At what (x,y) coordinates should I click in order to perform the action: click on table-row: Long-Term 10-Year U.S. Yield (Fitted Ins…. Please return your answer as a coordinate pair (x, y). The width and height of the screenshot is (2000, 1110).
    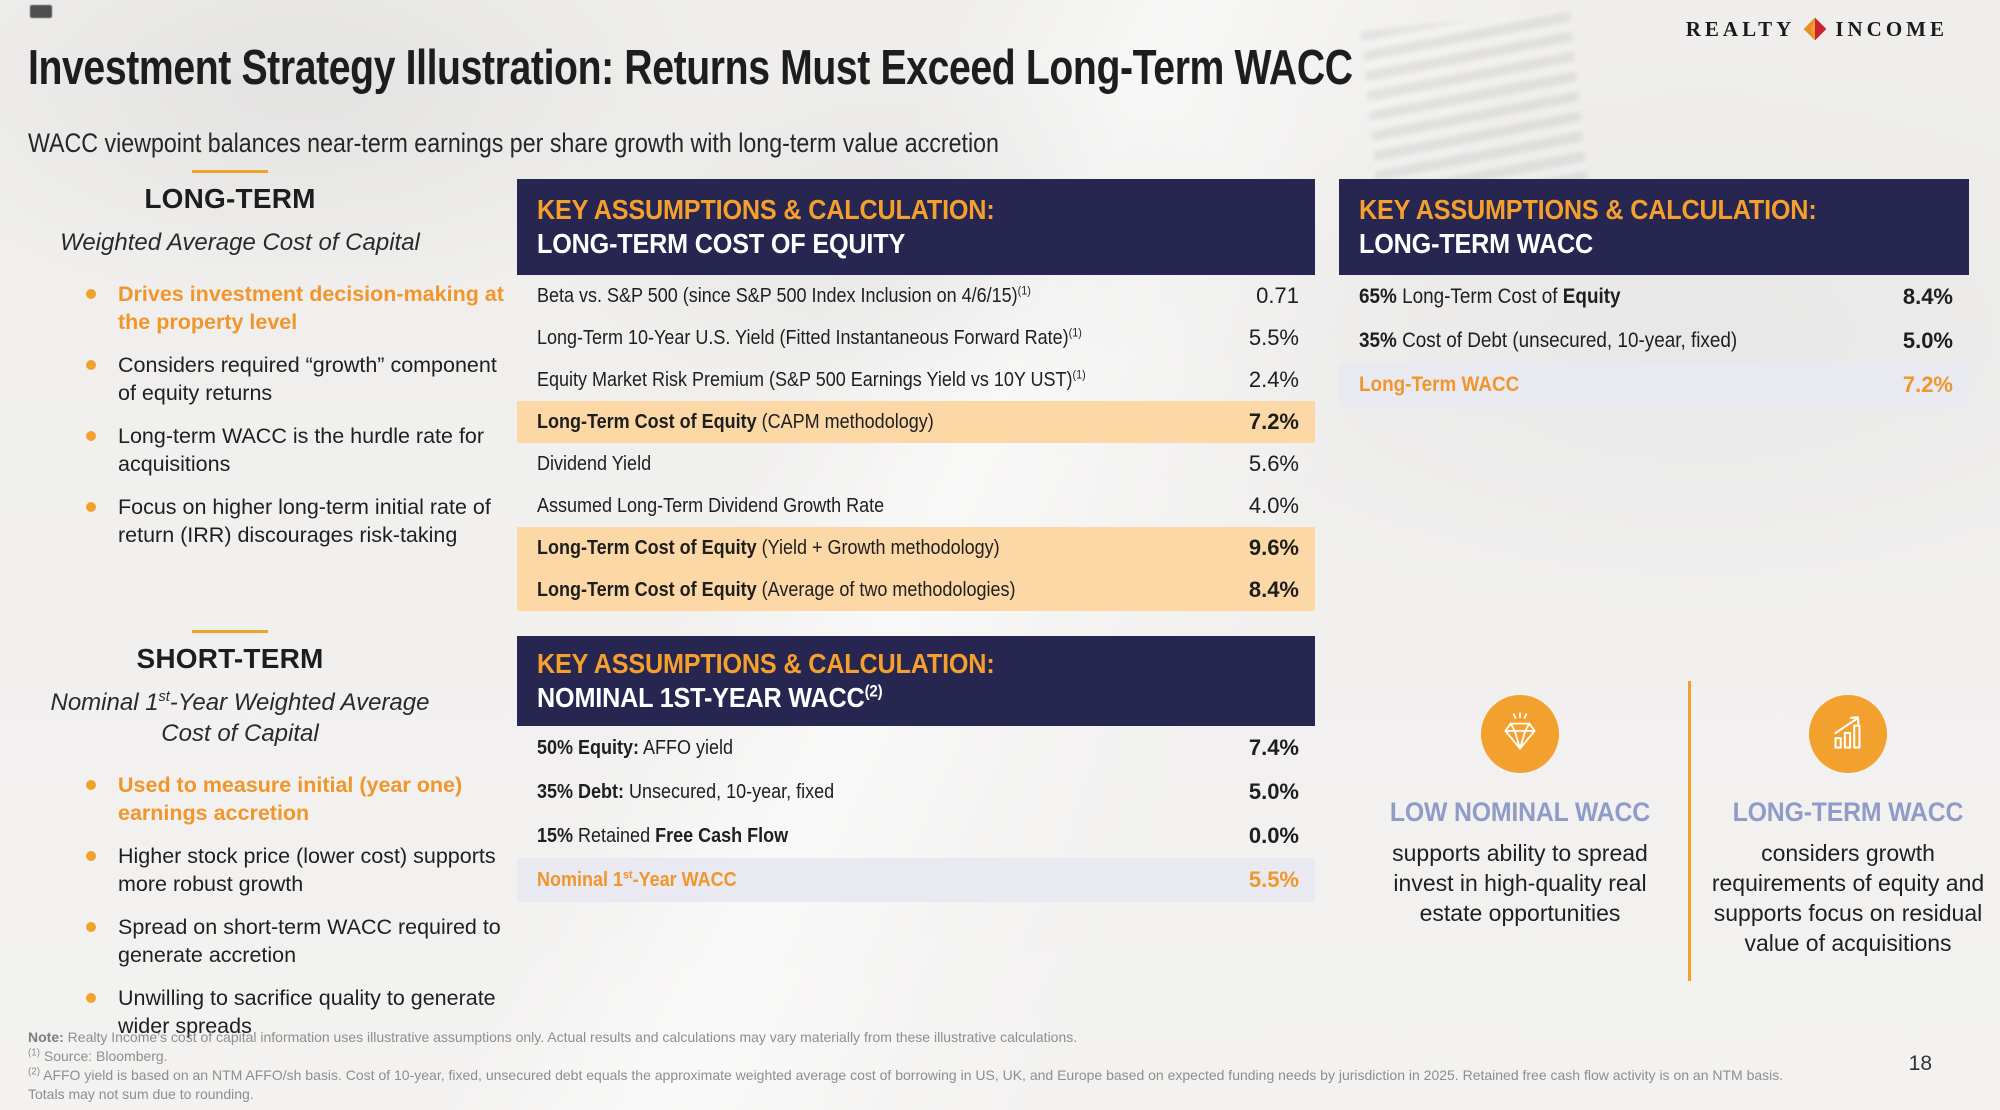
    Looking at the image, I should click on (916, 338).